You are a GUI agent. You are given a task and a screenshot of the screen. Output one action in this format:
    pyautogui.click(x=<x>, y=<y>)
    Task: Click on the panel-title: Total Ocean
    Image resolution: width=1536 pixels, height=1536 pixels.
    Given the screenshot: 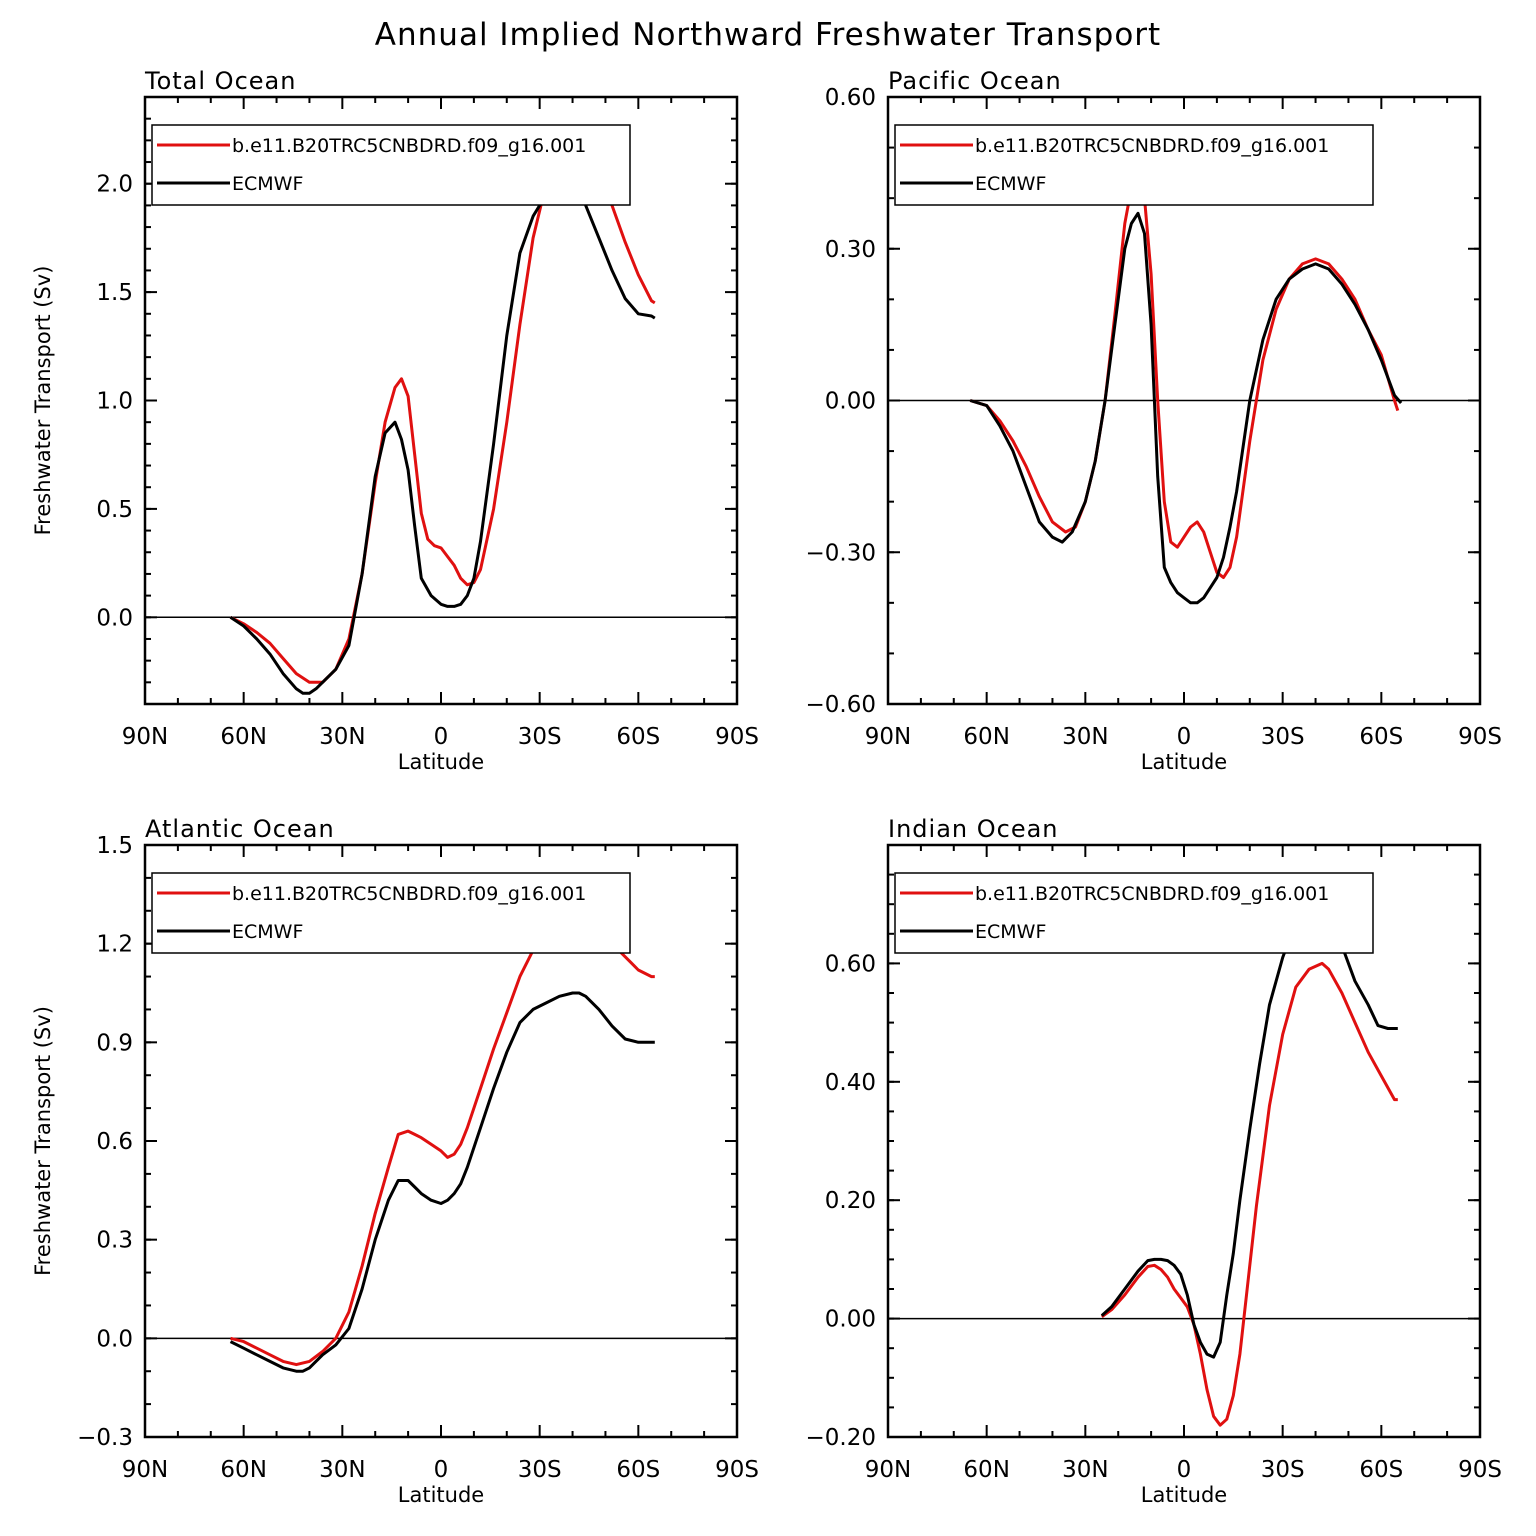 What is the action you would take?
    pyautogui.click(x=220, y=81)
    